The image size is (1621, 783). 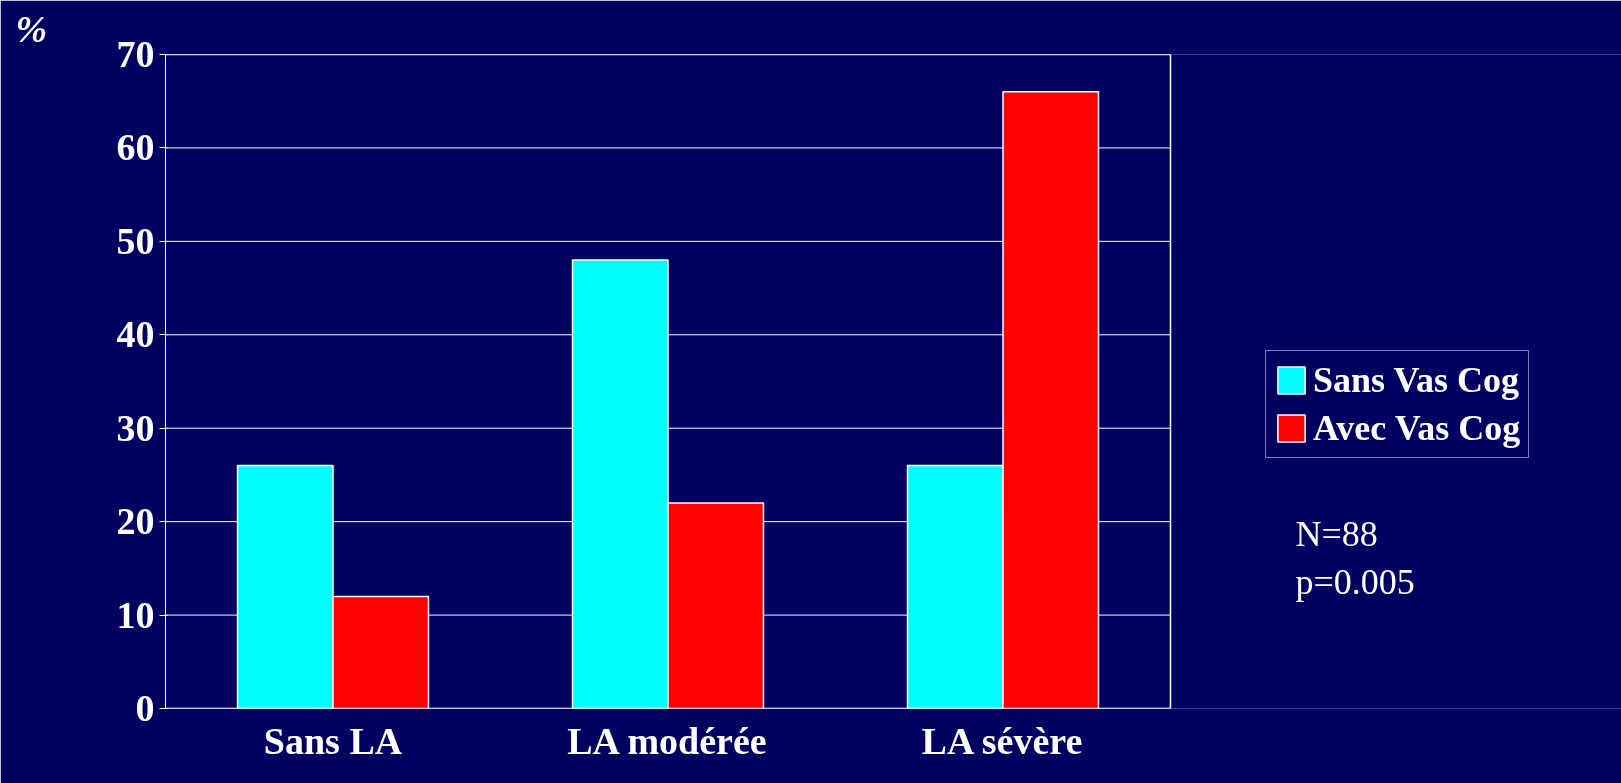 I want to click on y-tick-label: 30, so click(x=135, y=427).